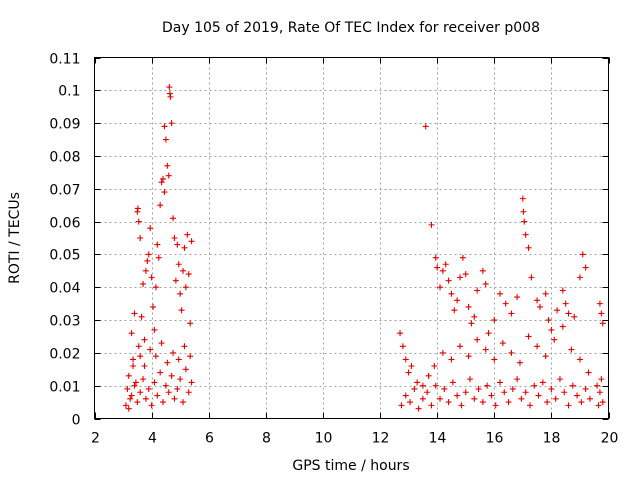 This screenshot has width=640, height=480. I want to click on y-tick-label: 0.01, so click(64, 388).